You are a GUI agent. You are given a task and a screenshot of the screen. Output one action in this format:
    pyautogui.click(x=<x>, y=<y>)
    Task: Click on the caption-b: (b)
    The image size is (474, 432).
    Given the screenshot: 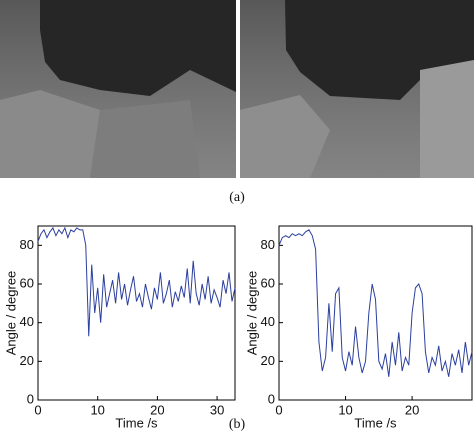 What is the action you would take?
    pyautogui.click(x=237, y=424)
    